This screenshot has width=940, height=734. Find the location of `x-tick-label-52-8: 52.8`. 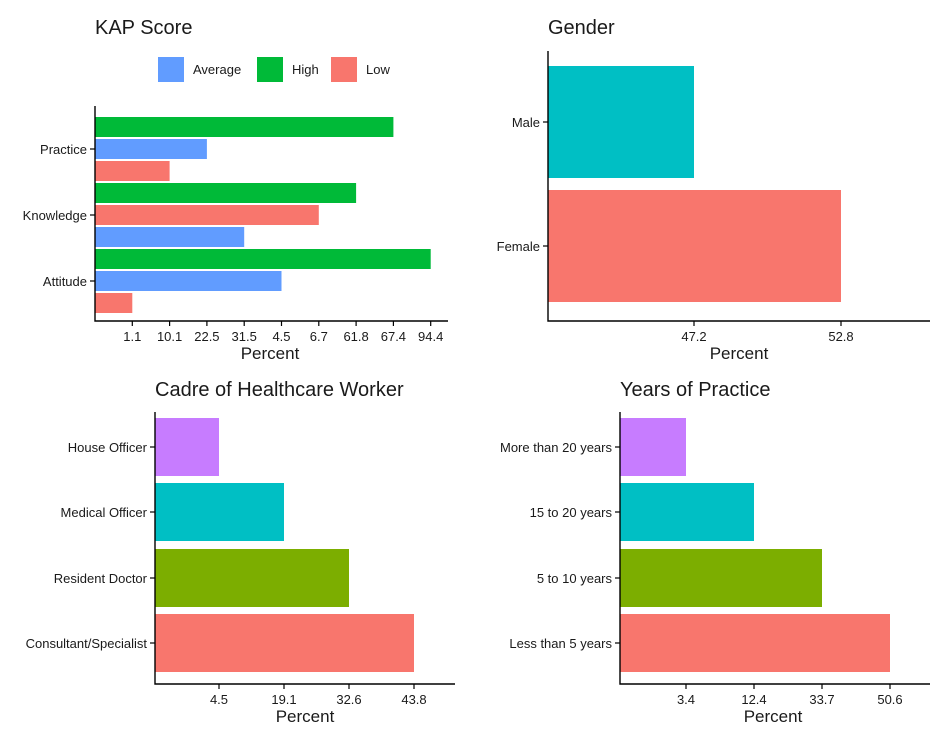

x-tick-label-52-8: 52.8 is located at coordinates (840, 336).